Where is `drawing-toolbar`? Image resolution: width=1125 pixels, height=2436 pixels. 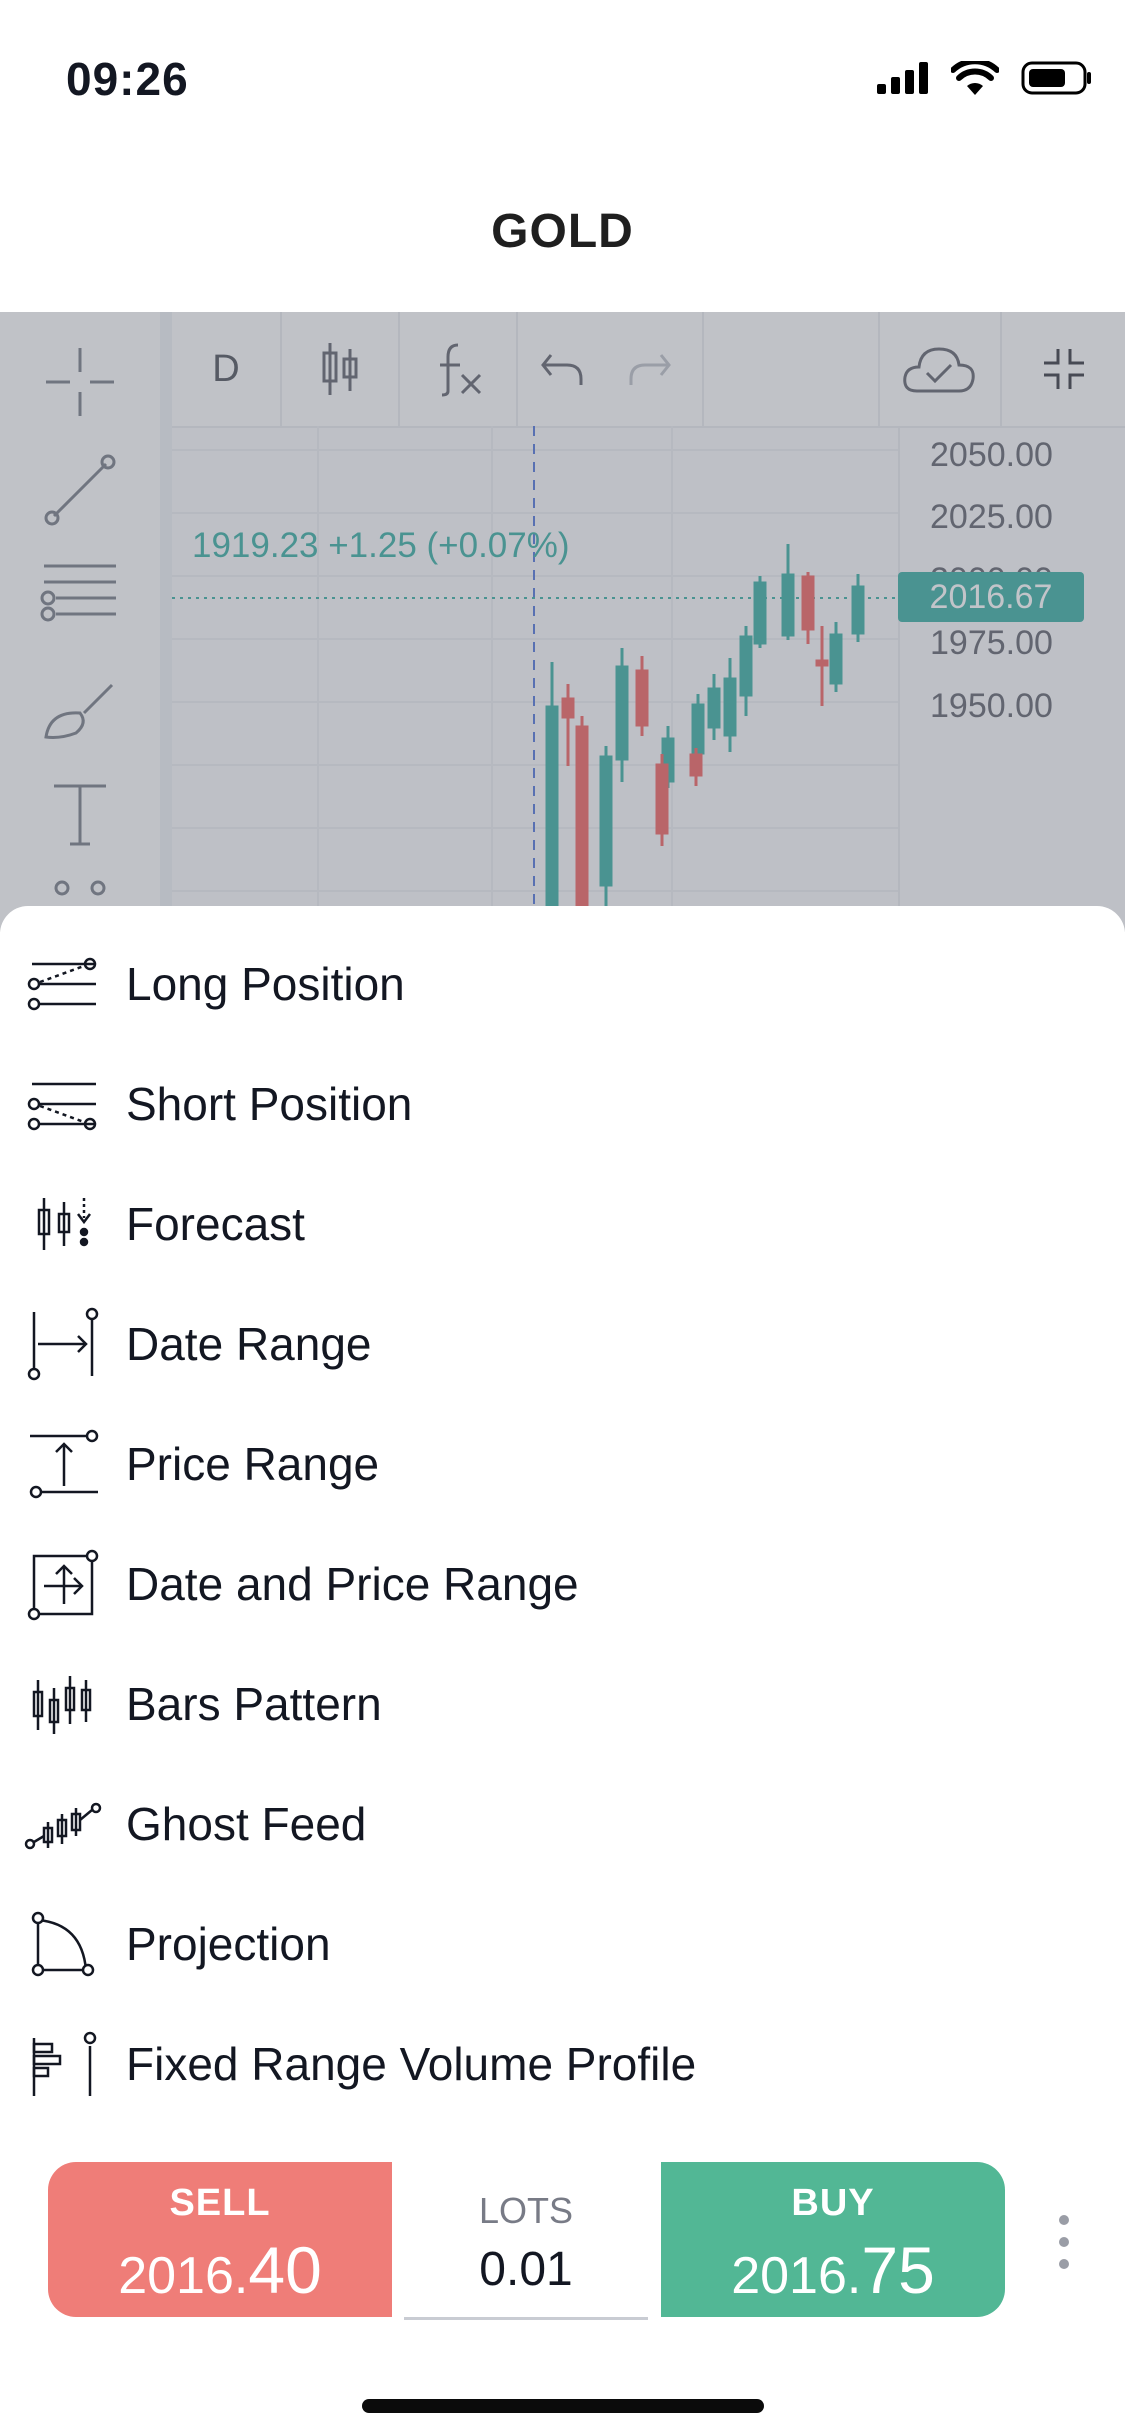 drawing-toolbar is located at coordinates (86, 622).